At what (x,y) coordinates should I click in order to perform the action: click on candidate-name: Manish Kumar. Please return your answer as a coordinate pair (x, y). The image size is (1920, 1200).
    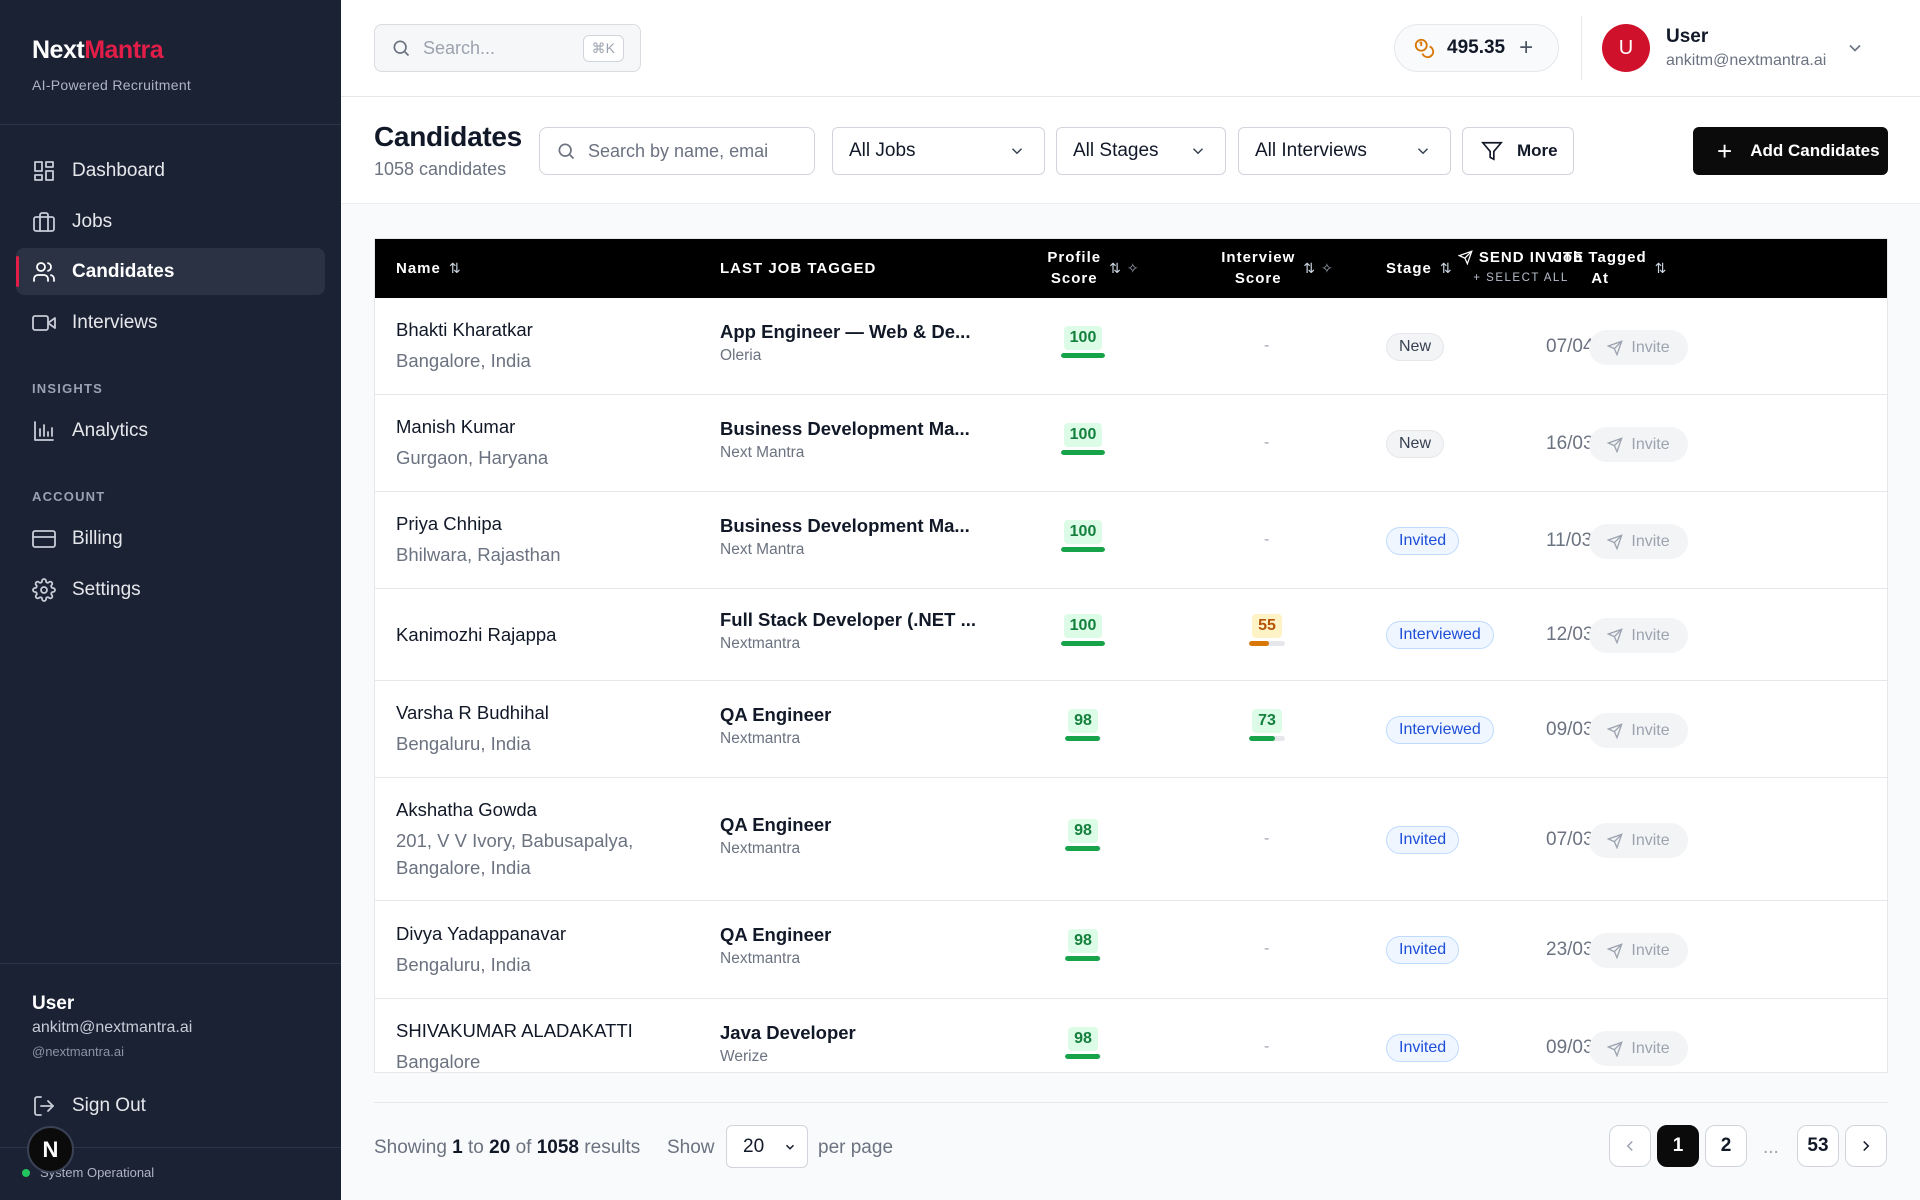
    Looking at the image, I should click on (456, 426).